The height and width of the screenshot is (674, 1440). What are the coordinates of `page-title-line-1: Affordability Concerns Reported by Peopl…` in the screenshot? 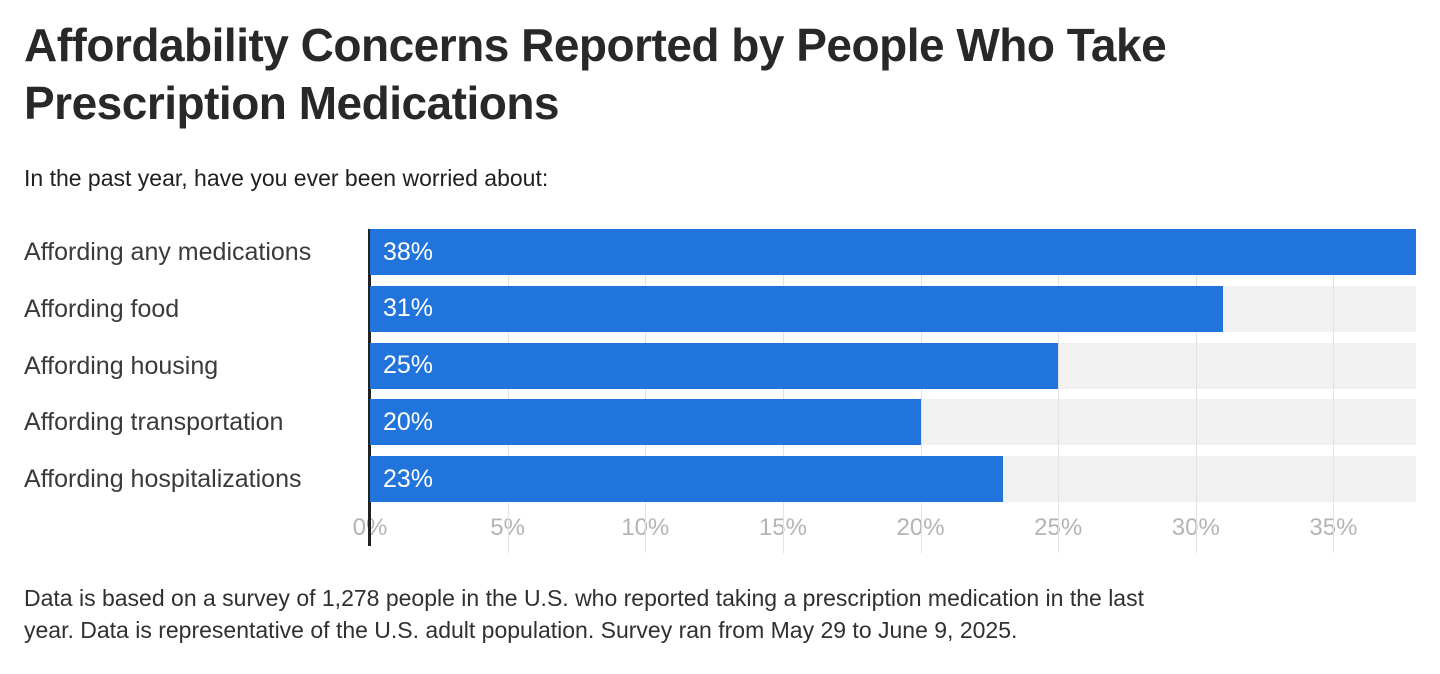 It's located at (595, 45).